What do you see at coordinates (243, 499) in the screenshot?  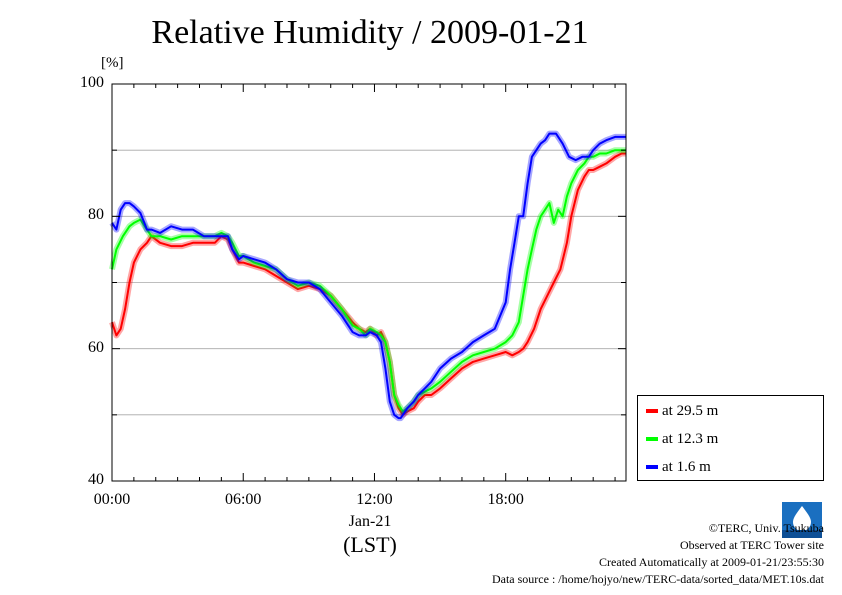 I see `x-tick-label: 06:00` at bounding box center [243, 499].